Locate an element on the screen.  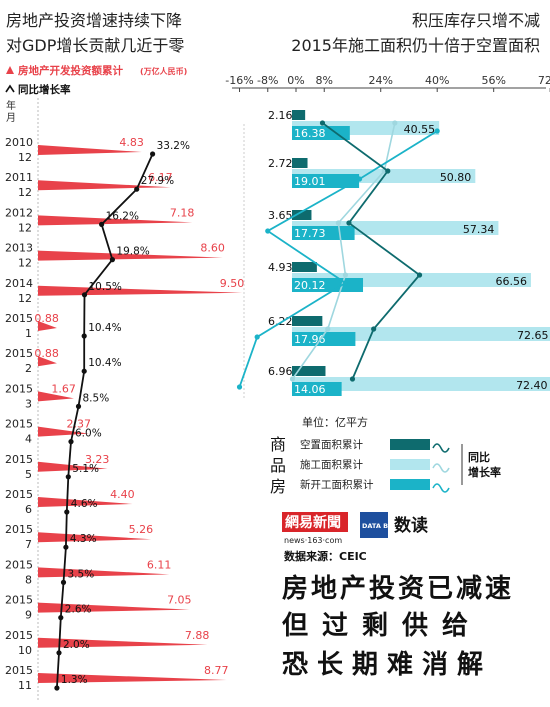
growth-rate-label: 5.1% is located at coordinates (85, 469).